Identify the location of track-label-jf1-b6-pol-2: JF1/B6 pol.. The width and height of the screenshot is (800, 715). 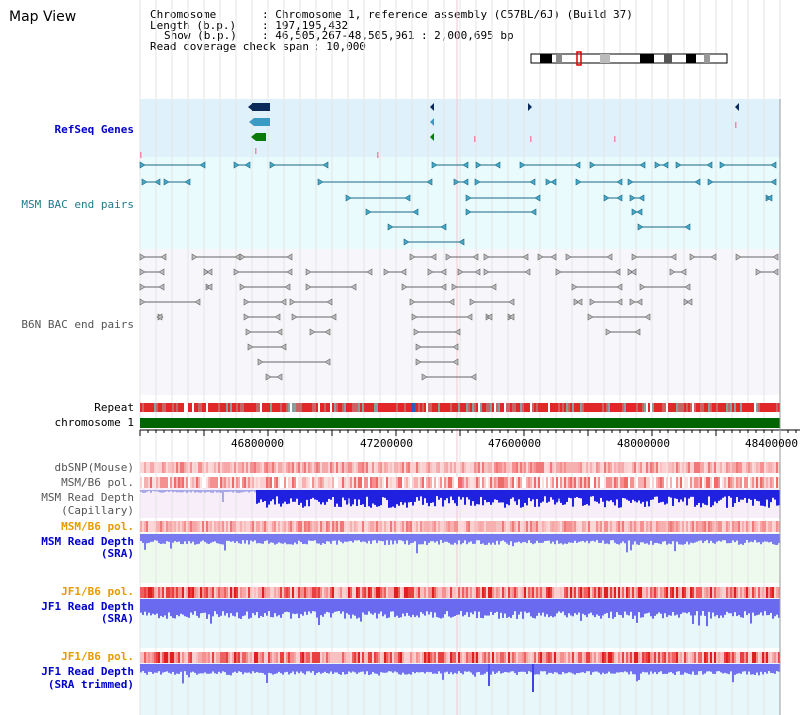
(97, 656).